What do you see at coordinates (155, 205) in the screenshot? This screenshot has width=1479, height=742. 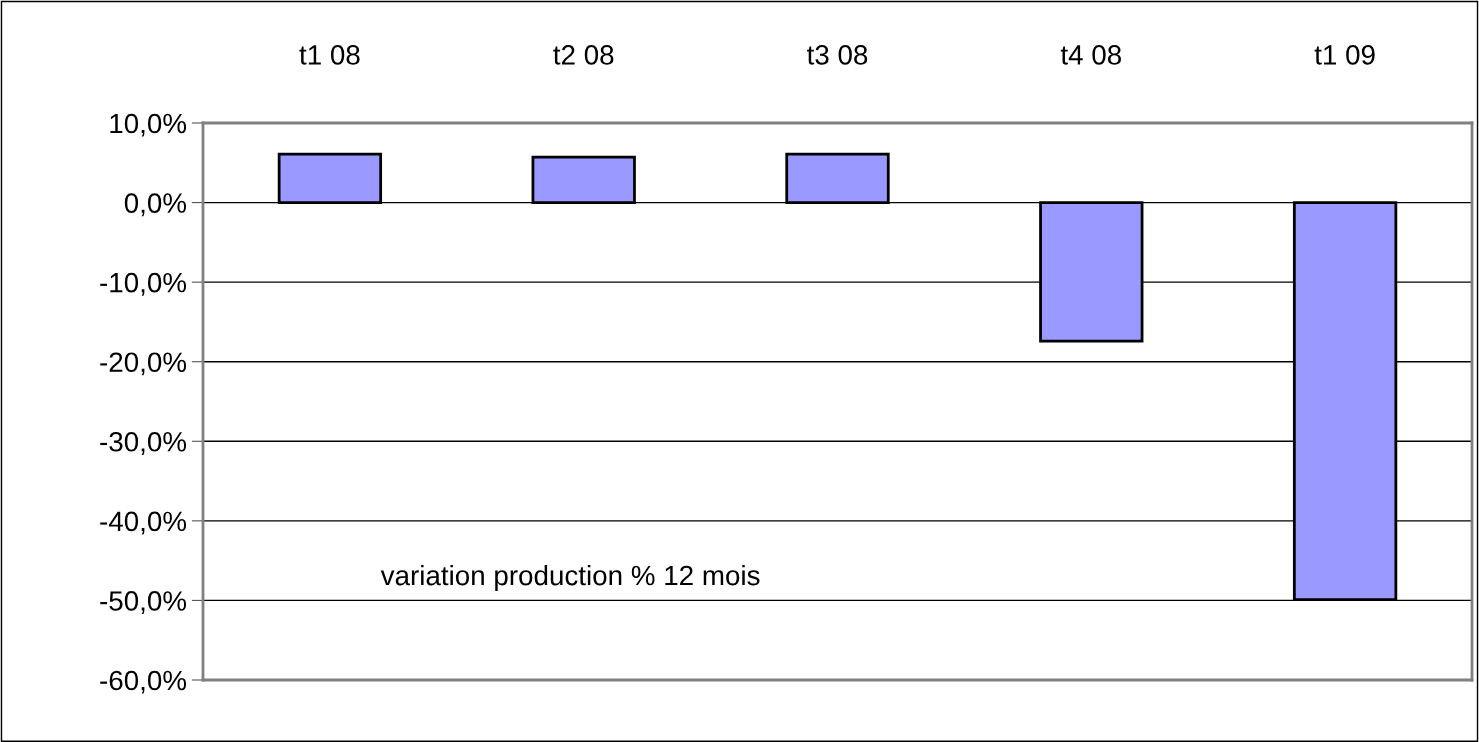 I see `y-tick-label: 0,0%` at bounding box center [155, 205].